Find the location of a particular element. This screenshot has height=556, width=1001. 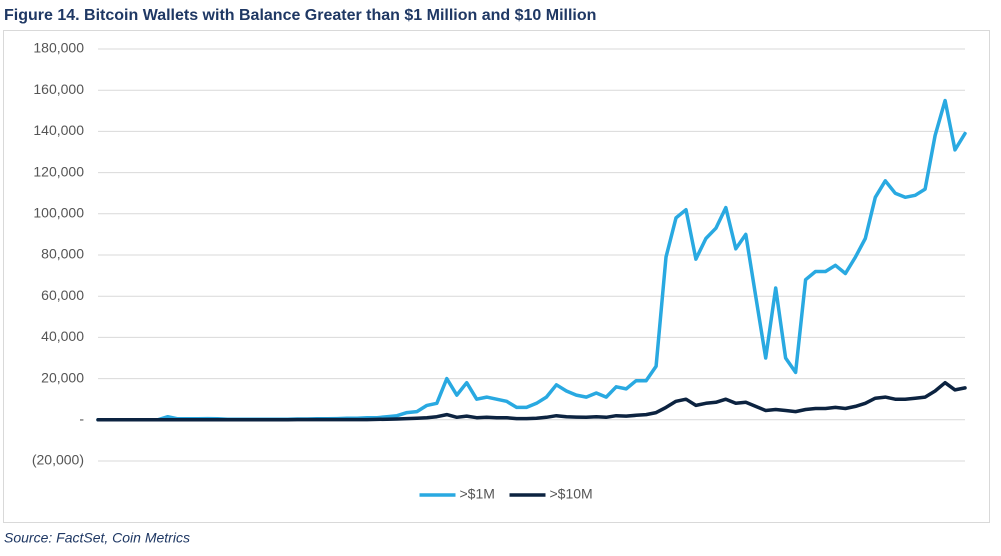

y-tick-label: (20,000) is located at coordinates (58, 460).